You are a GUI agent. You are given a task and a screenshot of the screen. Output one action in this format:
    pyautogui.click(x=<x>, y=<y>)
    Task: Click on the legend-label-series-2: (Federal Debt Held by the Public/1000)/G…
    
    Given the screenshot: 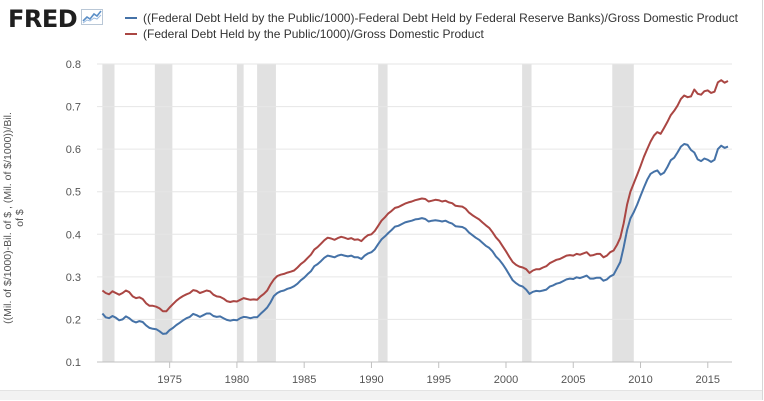 What is the action you would take?
    pyautogui.click(x=313, y=34)
    